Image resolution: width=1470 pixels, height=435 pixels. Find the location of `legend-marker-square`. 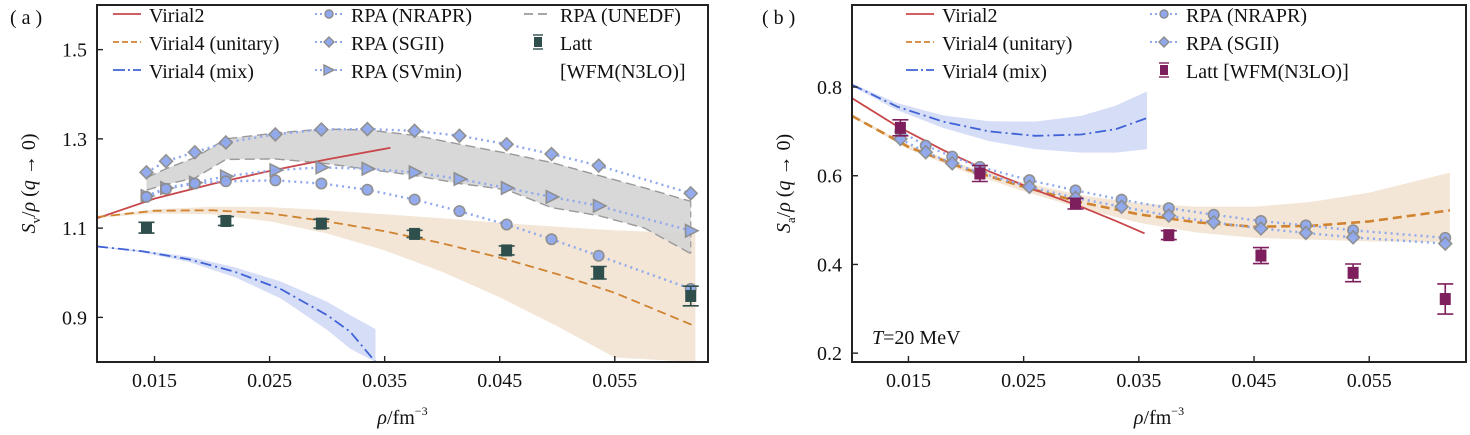

legend-marker-square is located at coordinates (538, 42).